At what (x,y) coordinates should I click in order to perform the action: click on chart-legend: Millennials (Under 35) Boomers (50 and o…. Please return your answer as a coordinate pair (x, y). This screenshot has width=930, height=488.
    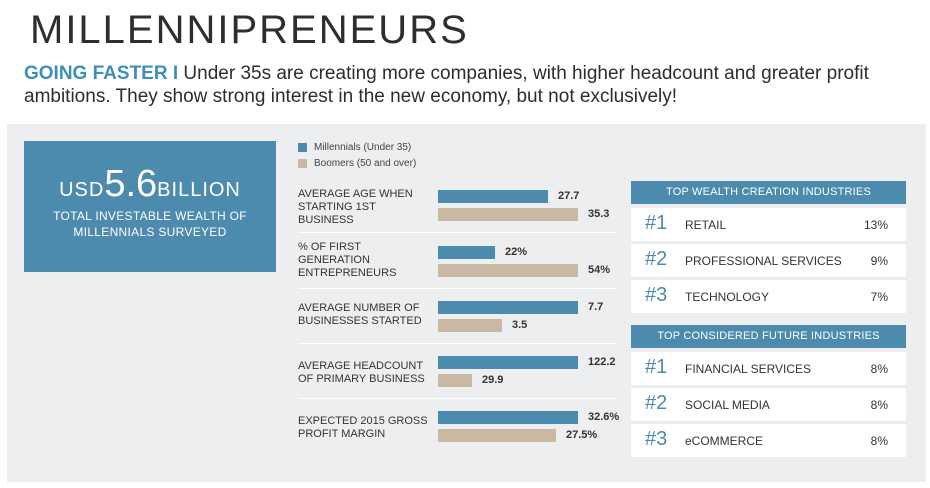
    Looking at the image, I should click on (357, 155).